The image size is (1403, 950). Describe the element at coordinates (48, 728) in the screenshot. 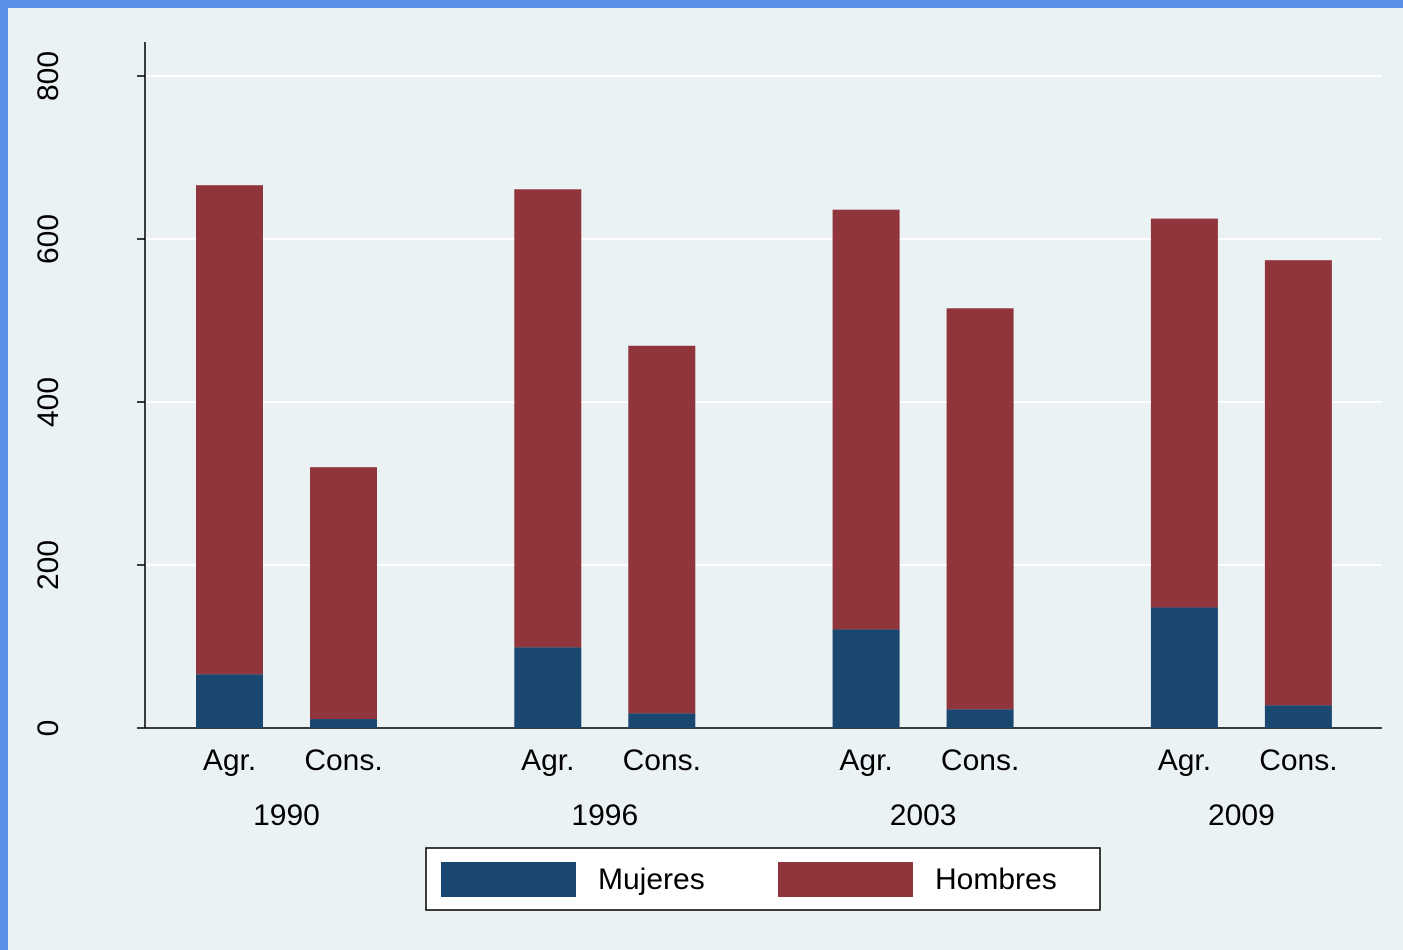

I see `y-tick-label: 0` at that location.